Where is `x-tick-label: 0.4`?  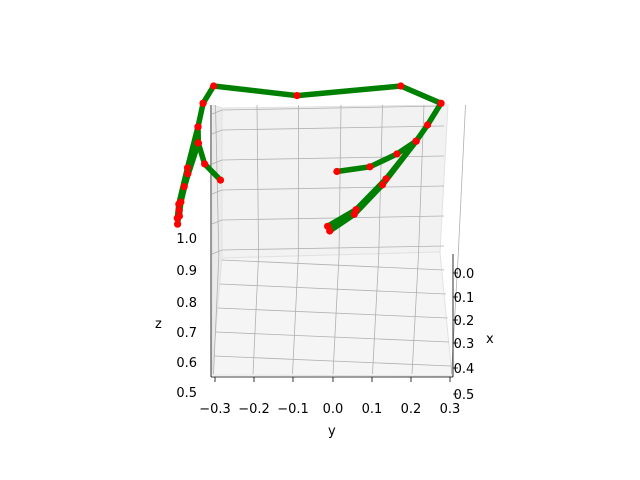 x-tick-label: 0.4 is located at coordinates (464, 369).